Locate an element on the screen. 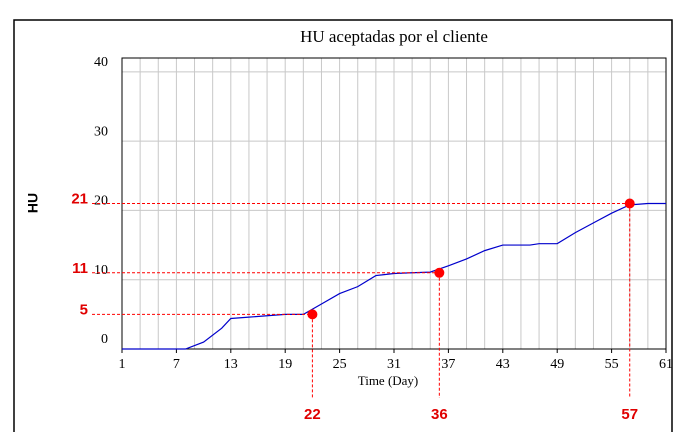 Image resolution: width=686 pixels, height=432 pixels. annotation-y-label: 21 is located at coordinates (79, 198).